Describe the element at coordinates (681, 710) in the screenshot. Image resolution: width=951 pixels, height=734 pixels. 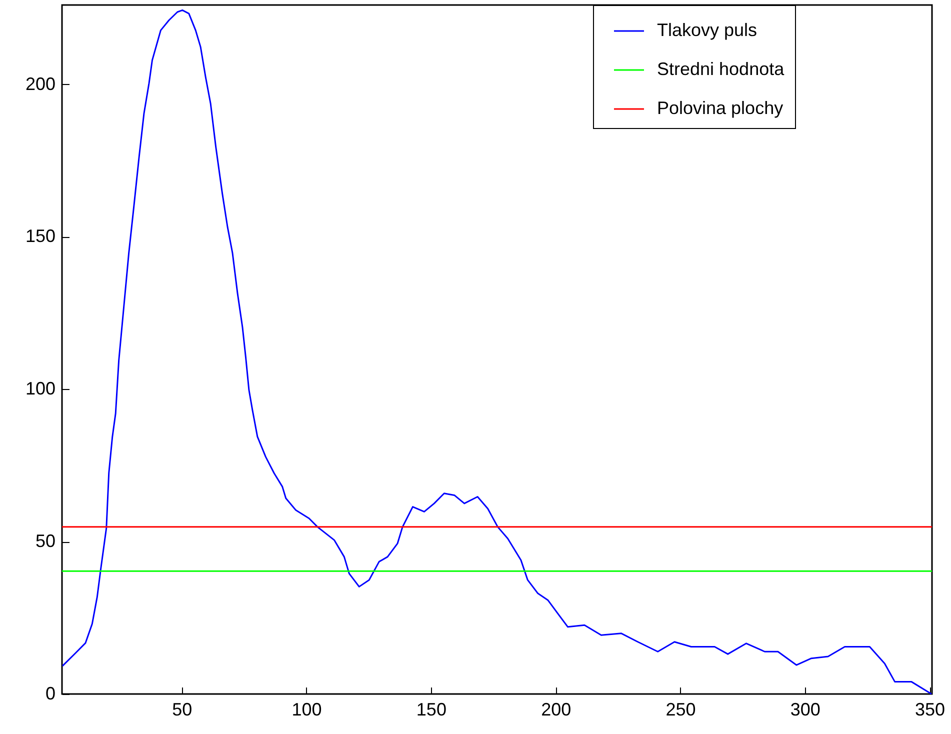
I see `x-tick-label: 250` at that location.